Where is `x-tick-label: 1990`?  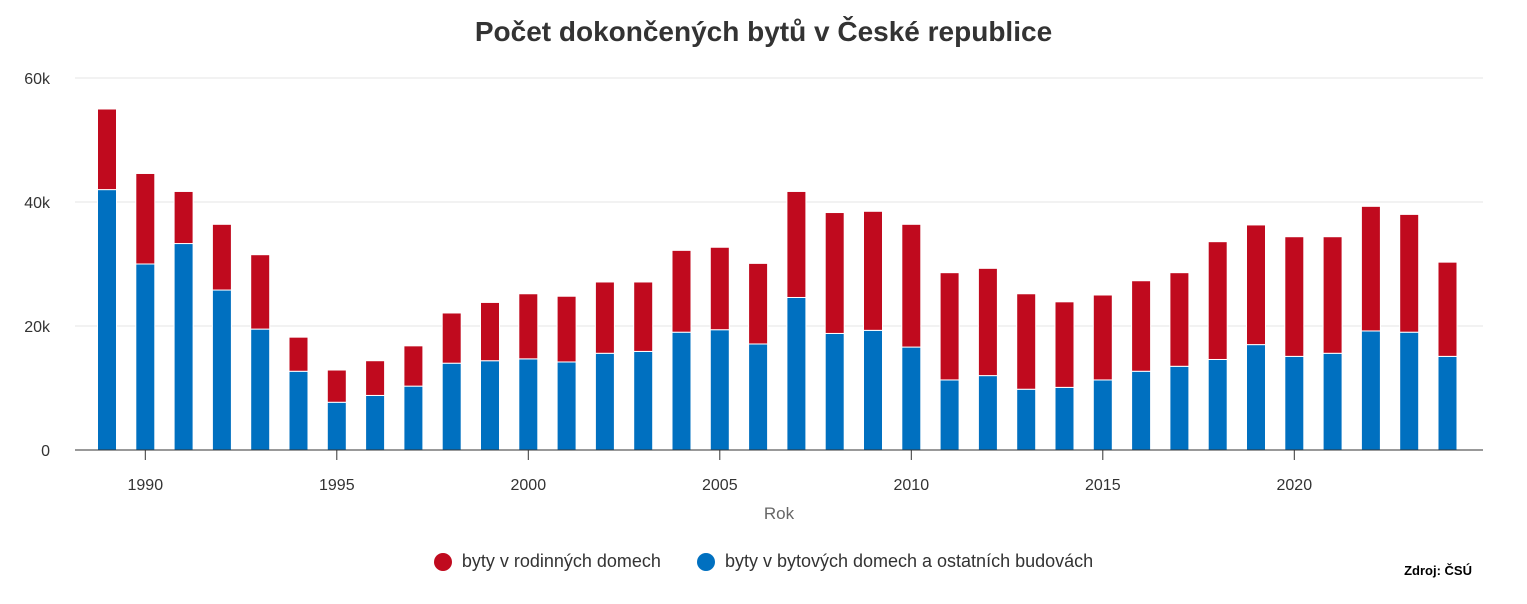
x-tick-label: 1990 is located at coordinates (146, 485).